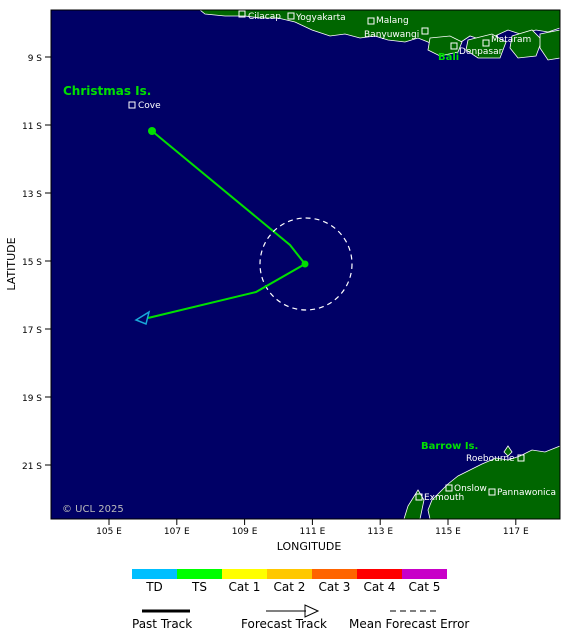 The image size is (580, 639). I want to click on place-marker-denpasar, so click(454, 46).